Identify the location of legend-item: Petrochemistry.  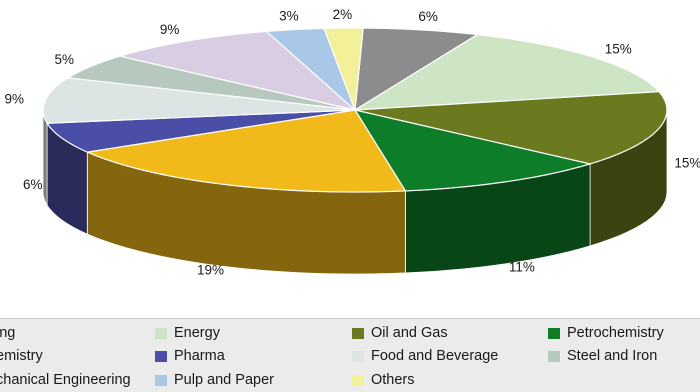
(606, 333).